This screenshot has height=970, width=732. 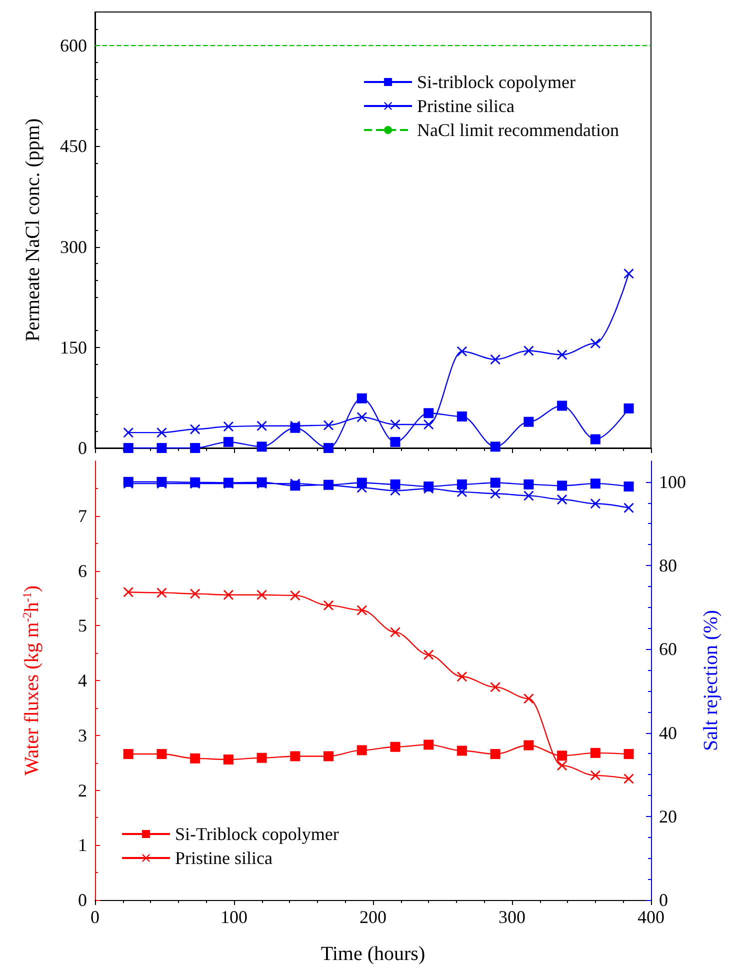 I want to click on y2-tick-label: 40, so click(x=668, y=732).